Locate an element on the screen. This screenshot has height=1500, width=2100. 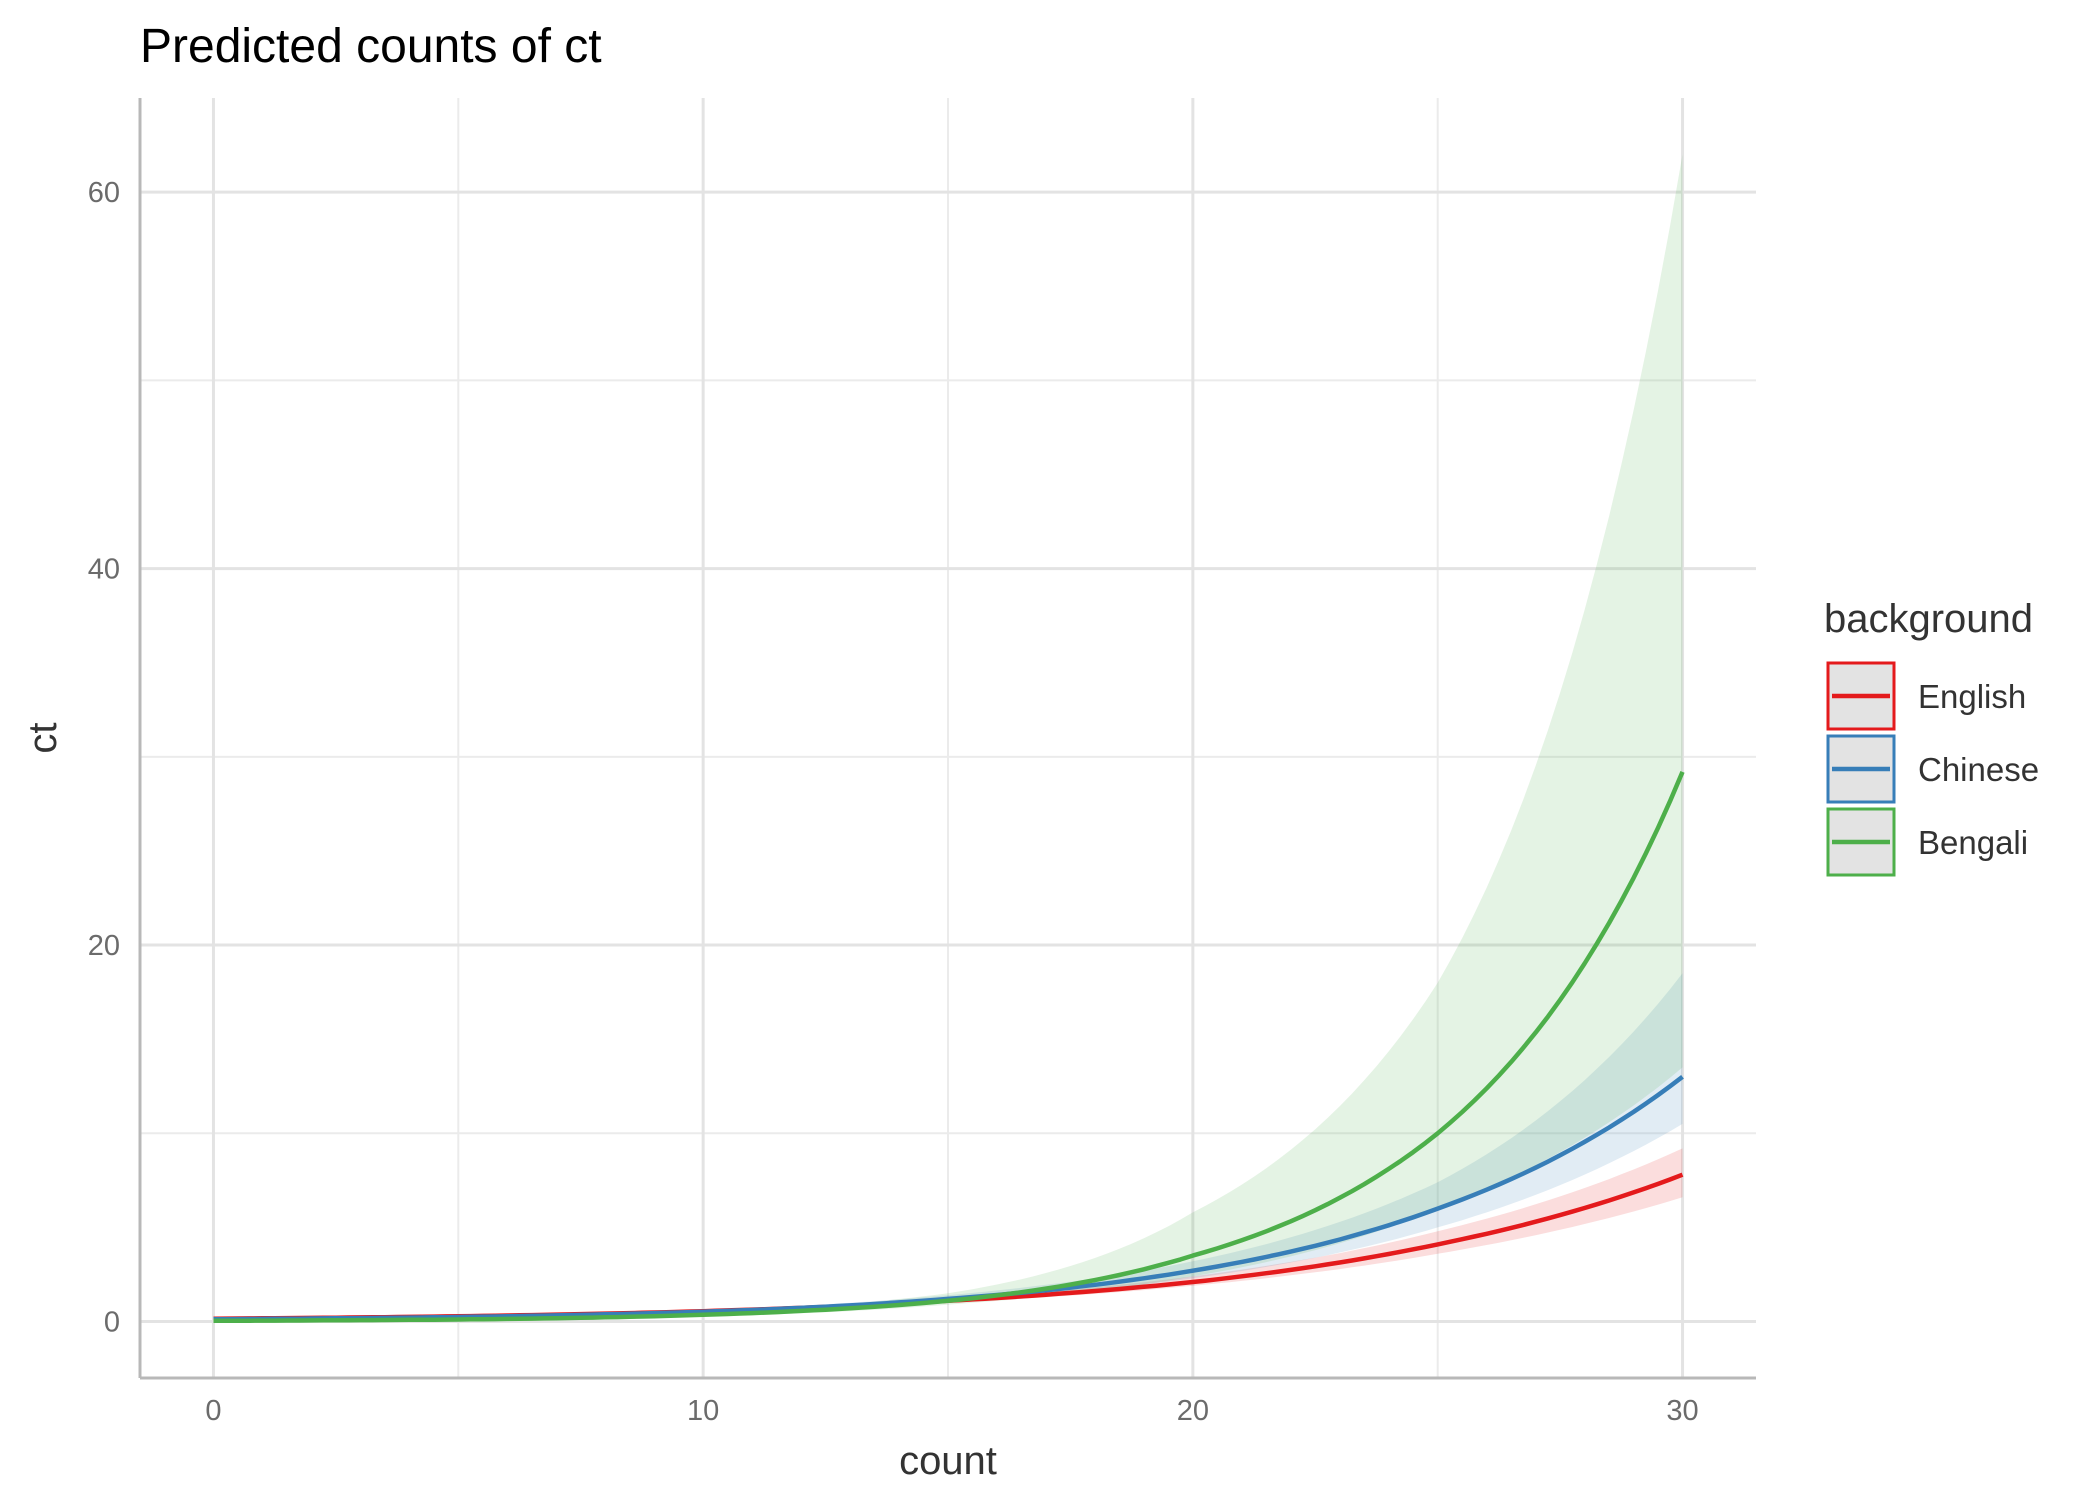
y-tick-label: 20 is located at coordinates (104, 946).